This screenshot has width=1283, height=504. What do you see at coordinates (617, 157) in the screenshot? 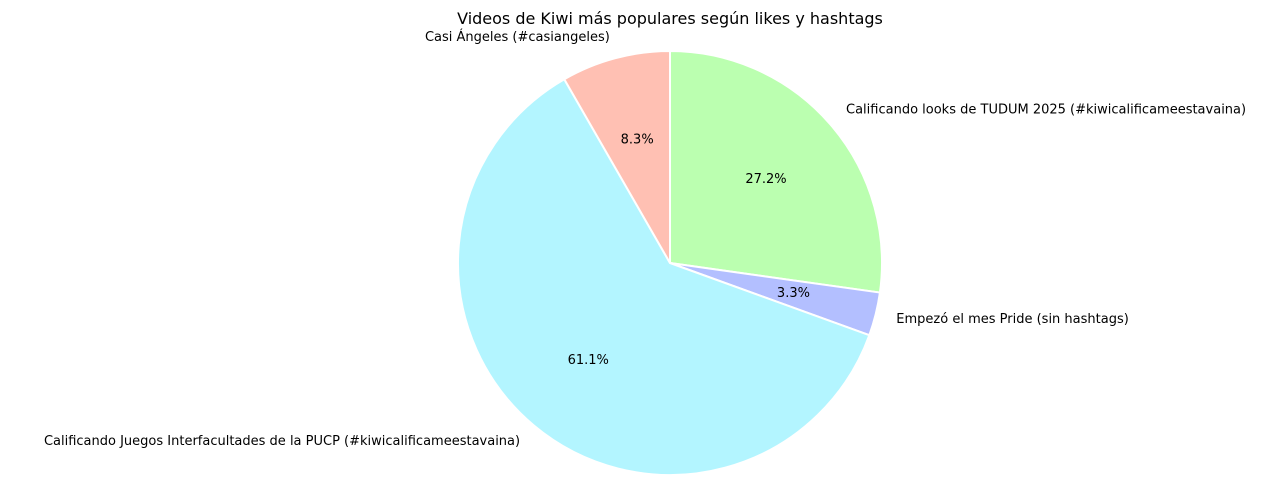
I see `pie-slice-casi-angeles-casiangeles` at bounding box center [617, 157].